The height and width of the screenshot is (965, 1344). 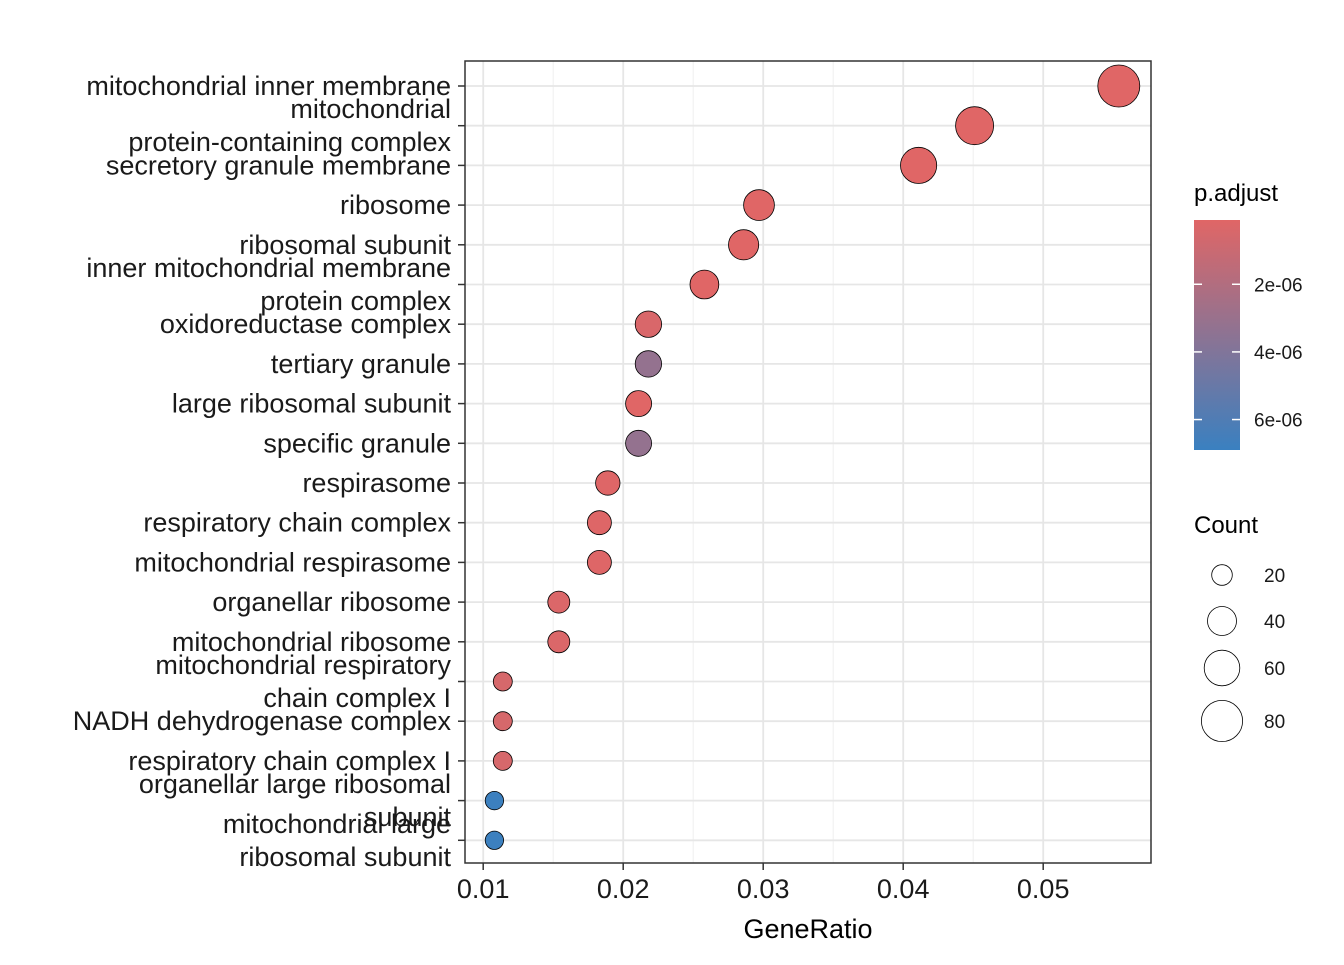 I want to click on y-tick-label-line: subunit, so click(x=408, y=817).